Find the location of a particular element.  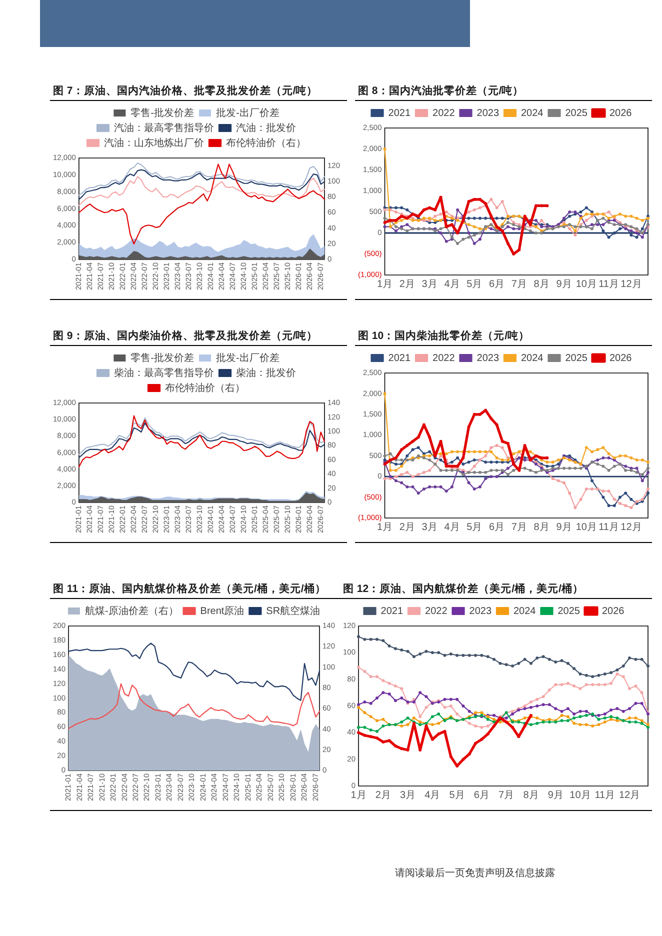

chart-title: 图 11：原油、国内航煤价格及价差（美元/桶，美元/桶） is located at coordinates (196, 590).